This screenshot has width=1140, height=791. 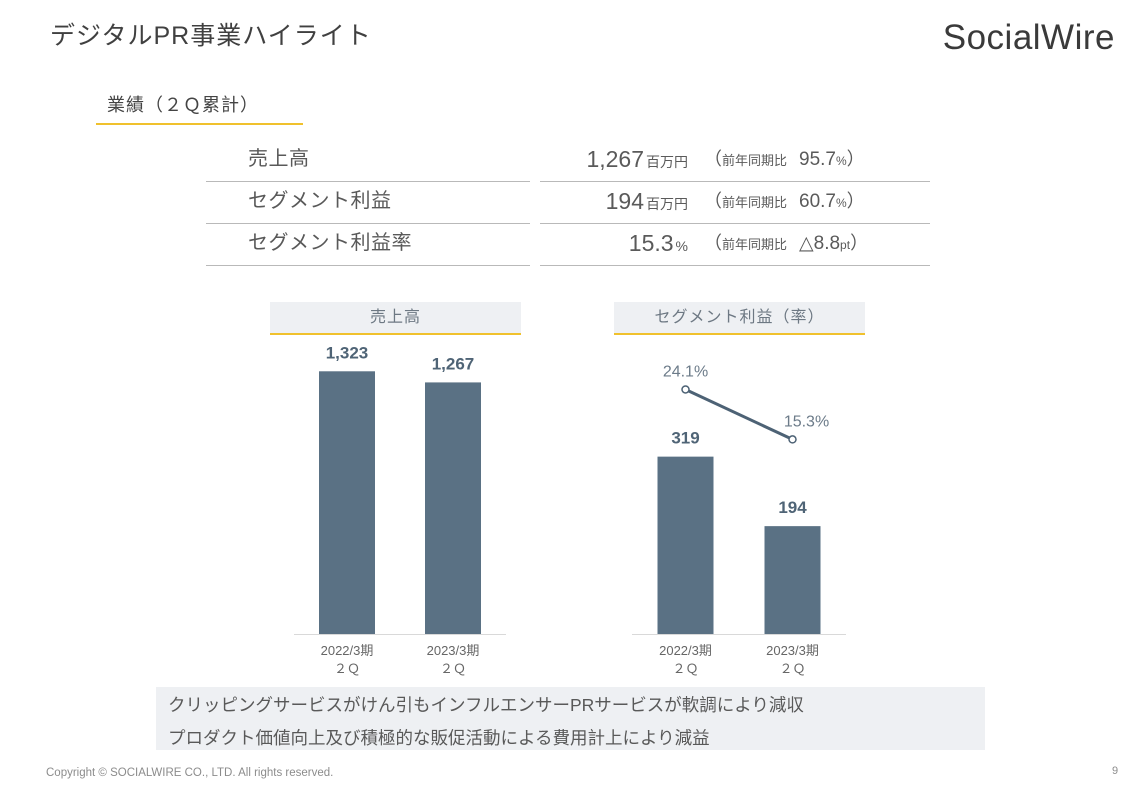 I want to click on note-line-2: プロダクト価値向上及び積極的な販促活動による費用計上により減益, so click(x=439, y=738).